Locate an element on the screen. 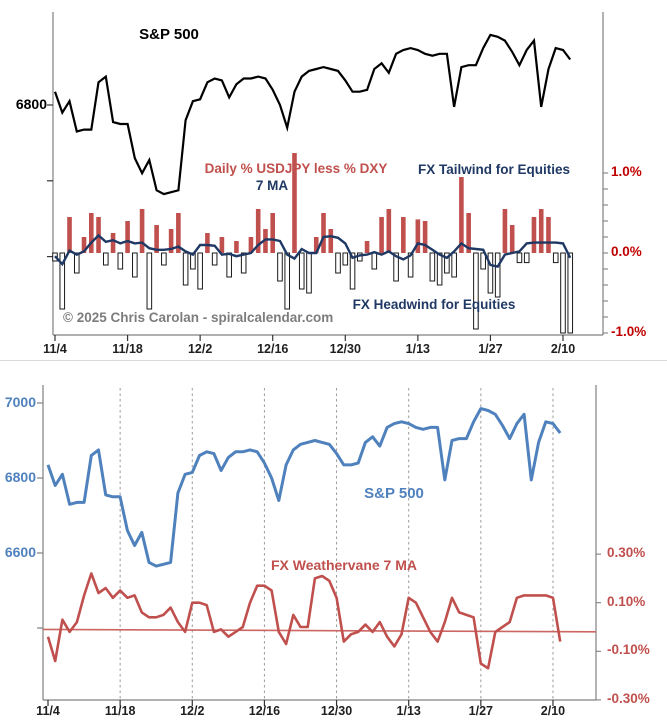 Image resolution: width=667 pixels, height=723 pixels. top-x-axis-label: 12/30 is located at coordinates (345, 349).